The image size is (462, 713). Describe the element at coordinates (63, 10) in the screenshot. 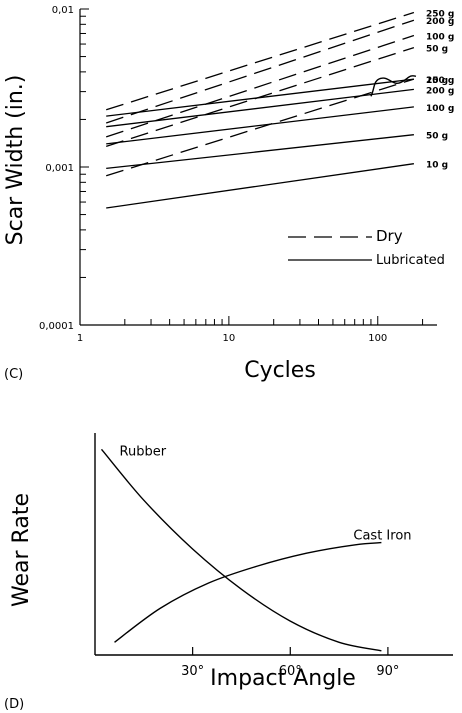

I see `y-tick-label: 0,01` at that location.